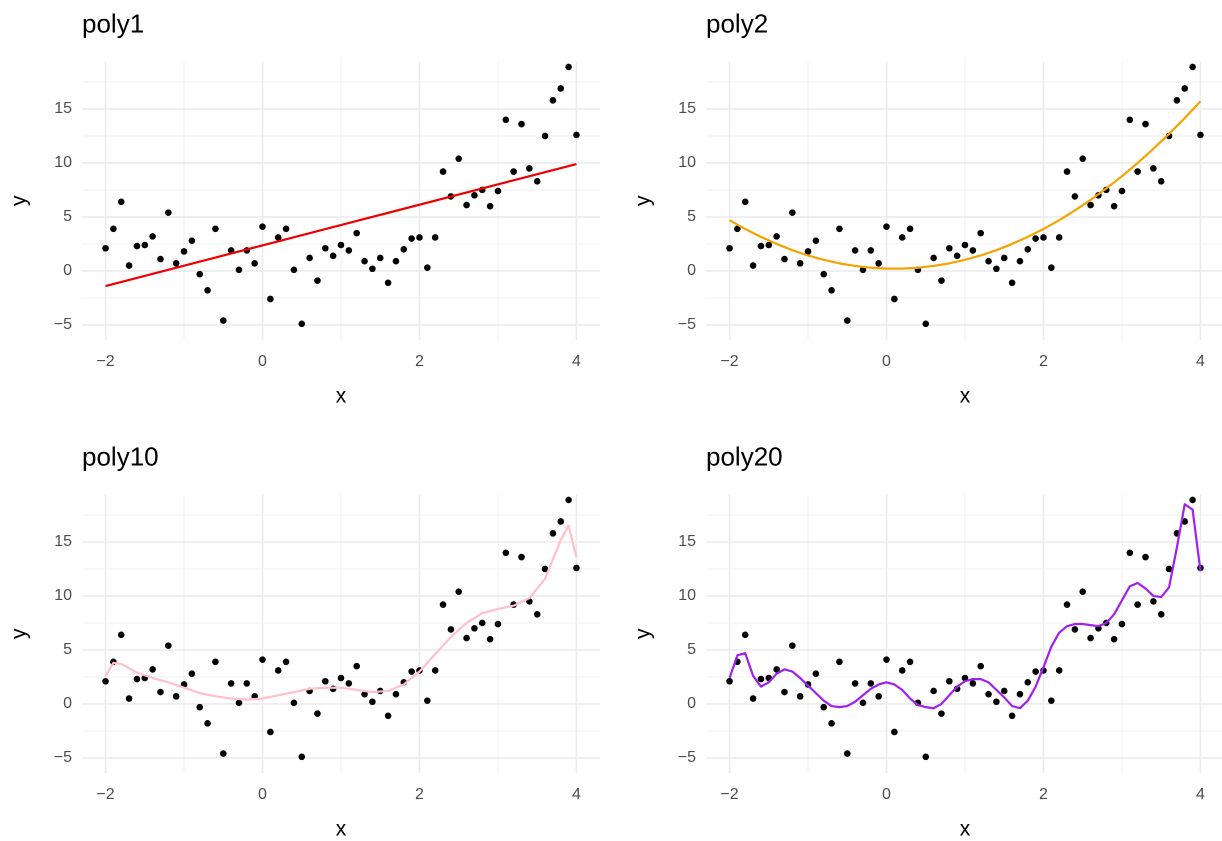  What do you see at coordinates (67, 649) in the screenshot?
I see `y-tick-label: 5` at bounding box center [67, 649].